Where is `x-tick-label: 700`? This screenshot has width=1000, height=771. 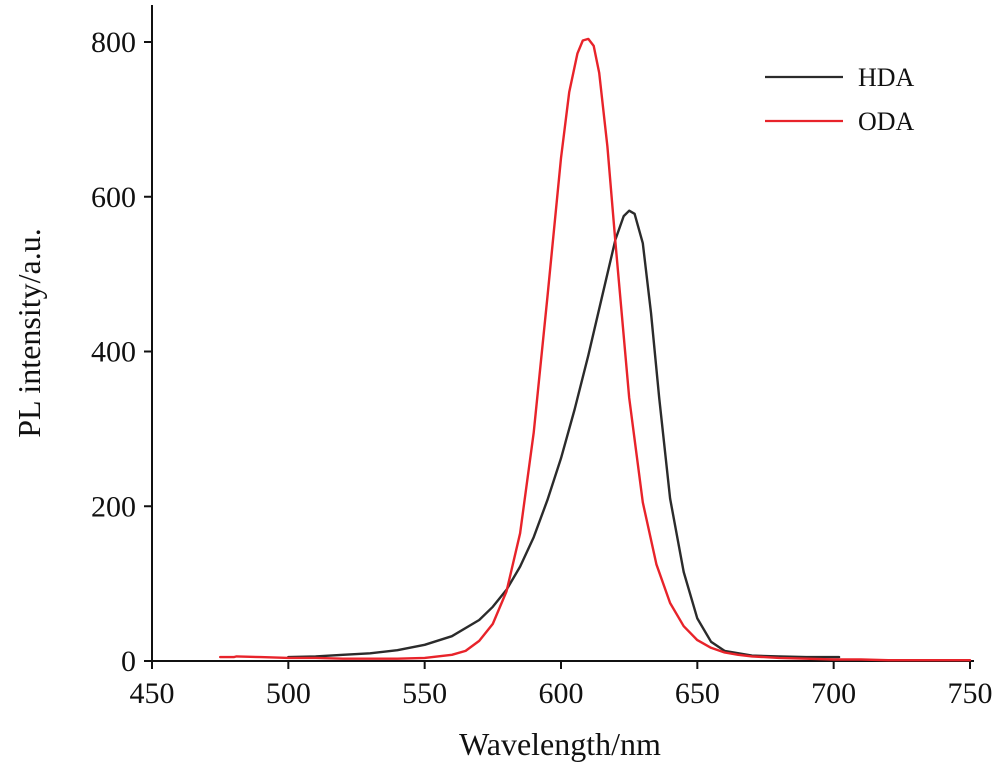 x-tick-label: 700 is located at coordinates (833, 693).